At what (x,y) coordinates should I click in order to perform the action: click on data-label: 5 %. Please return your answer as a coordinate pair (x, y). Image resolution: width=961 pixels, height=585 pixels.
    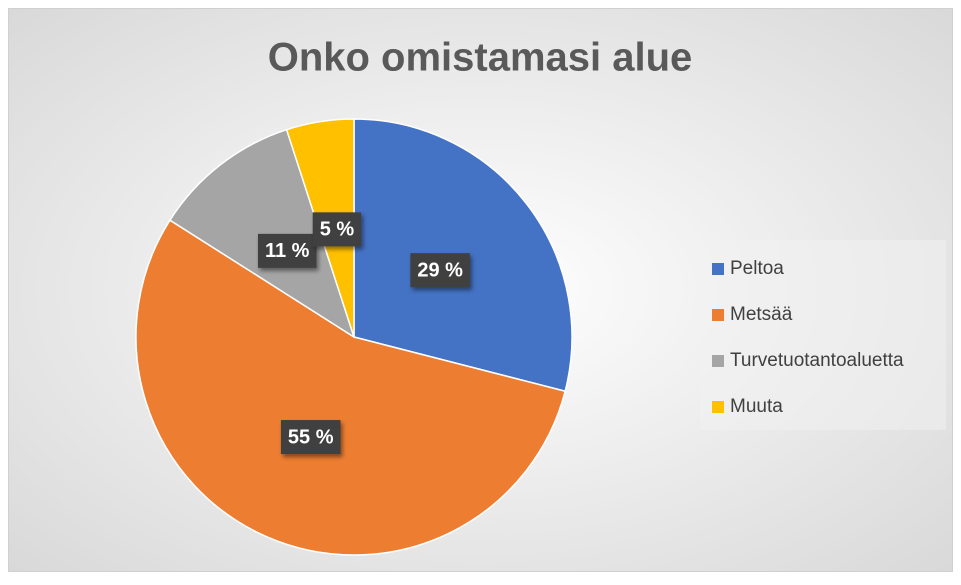
    Looking at the image, I should click on (337, 229).